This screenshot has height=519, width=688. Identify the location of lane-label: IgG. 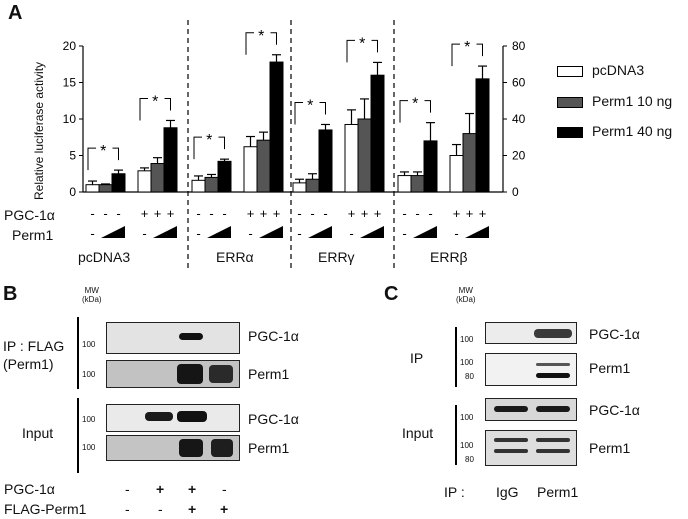
(507, 492).